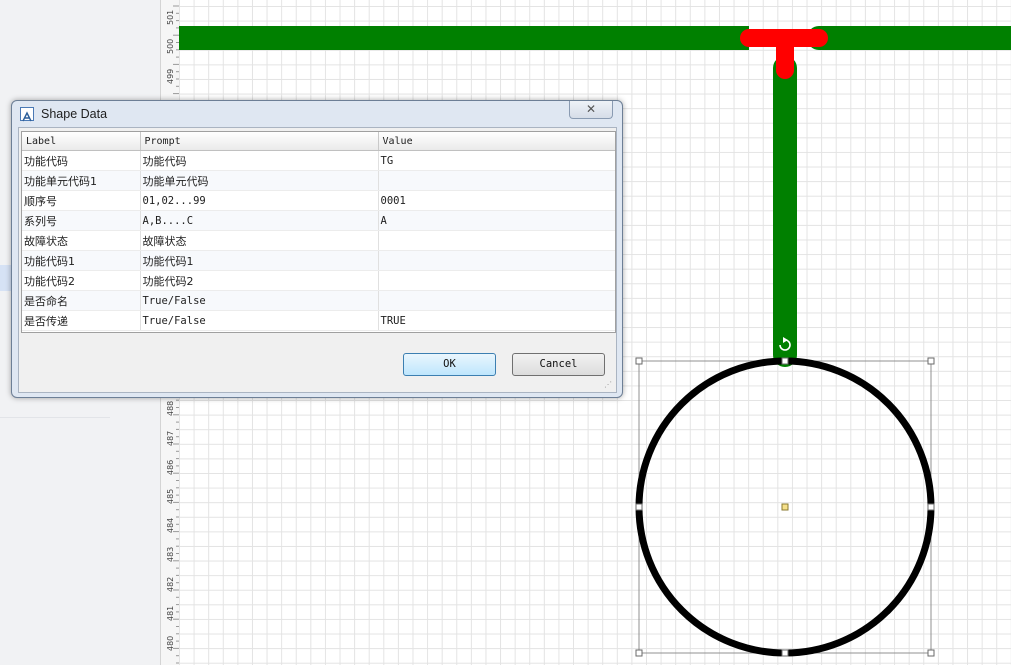 The height and width of the screenshot is (665, 1011). I want to click on table-row: 故障状态 故障状态, so click(318, 240).